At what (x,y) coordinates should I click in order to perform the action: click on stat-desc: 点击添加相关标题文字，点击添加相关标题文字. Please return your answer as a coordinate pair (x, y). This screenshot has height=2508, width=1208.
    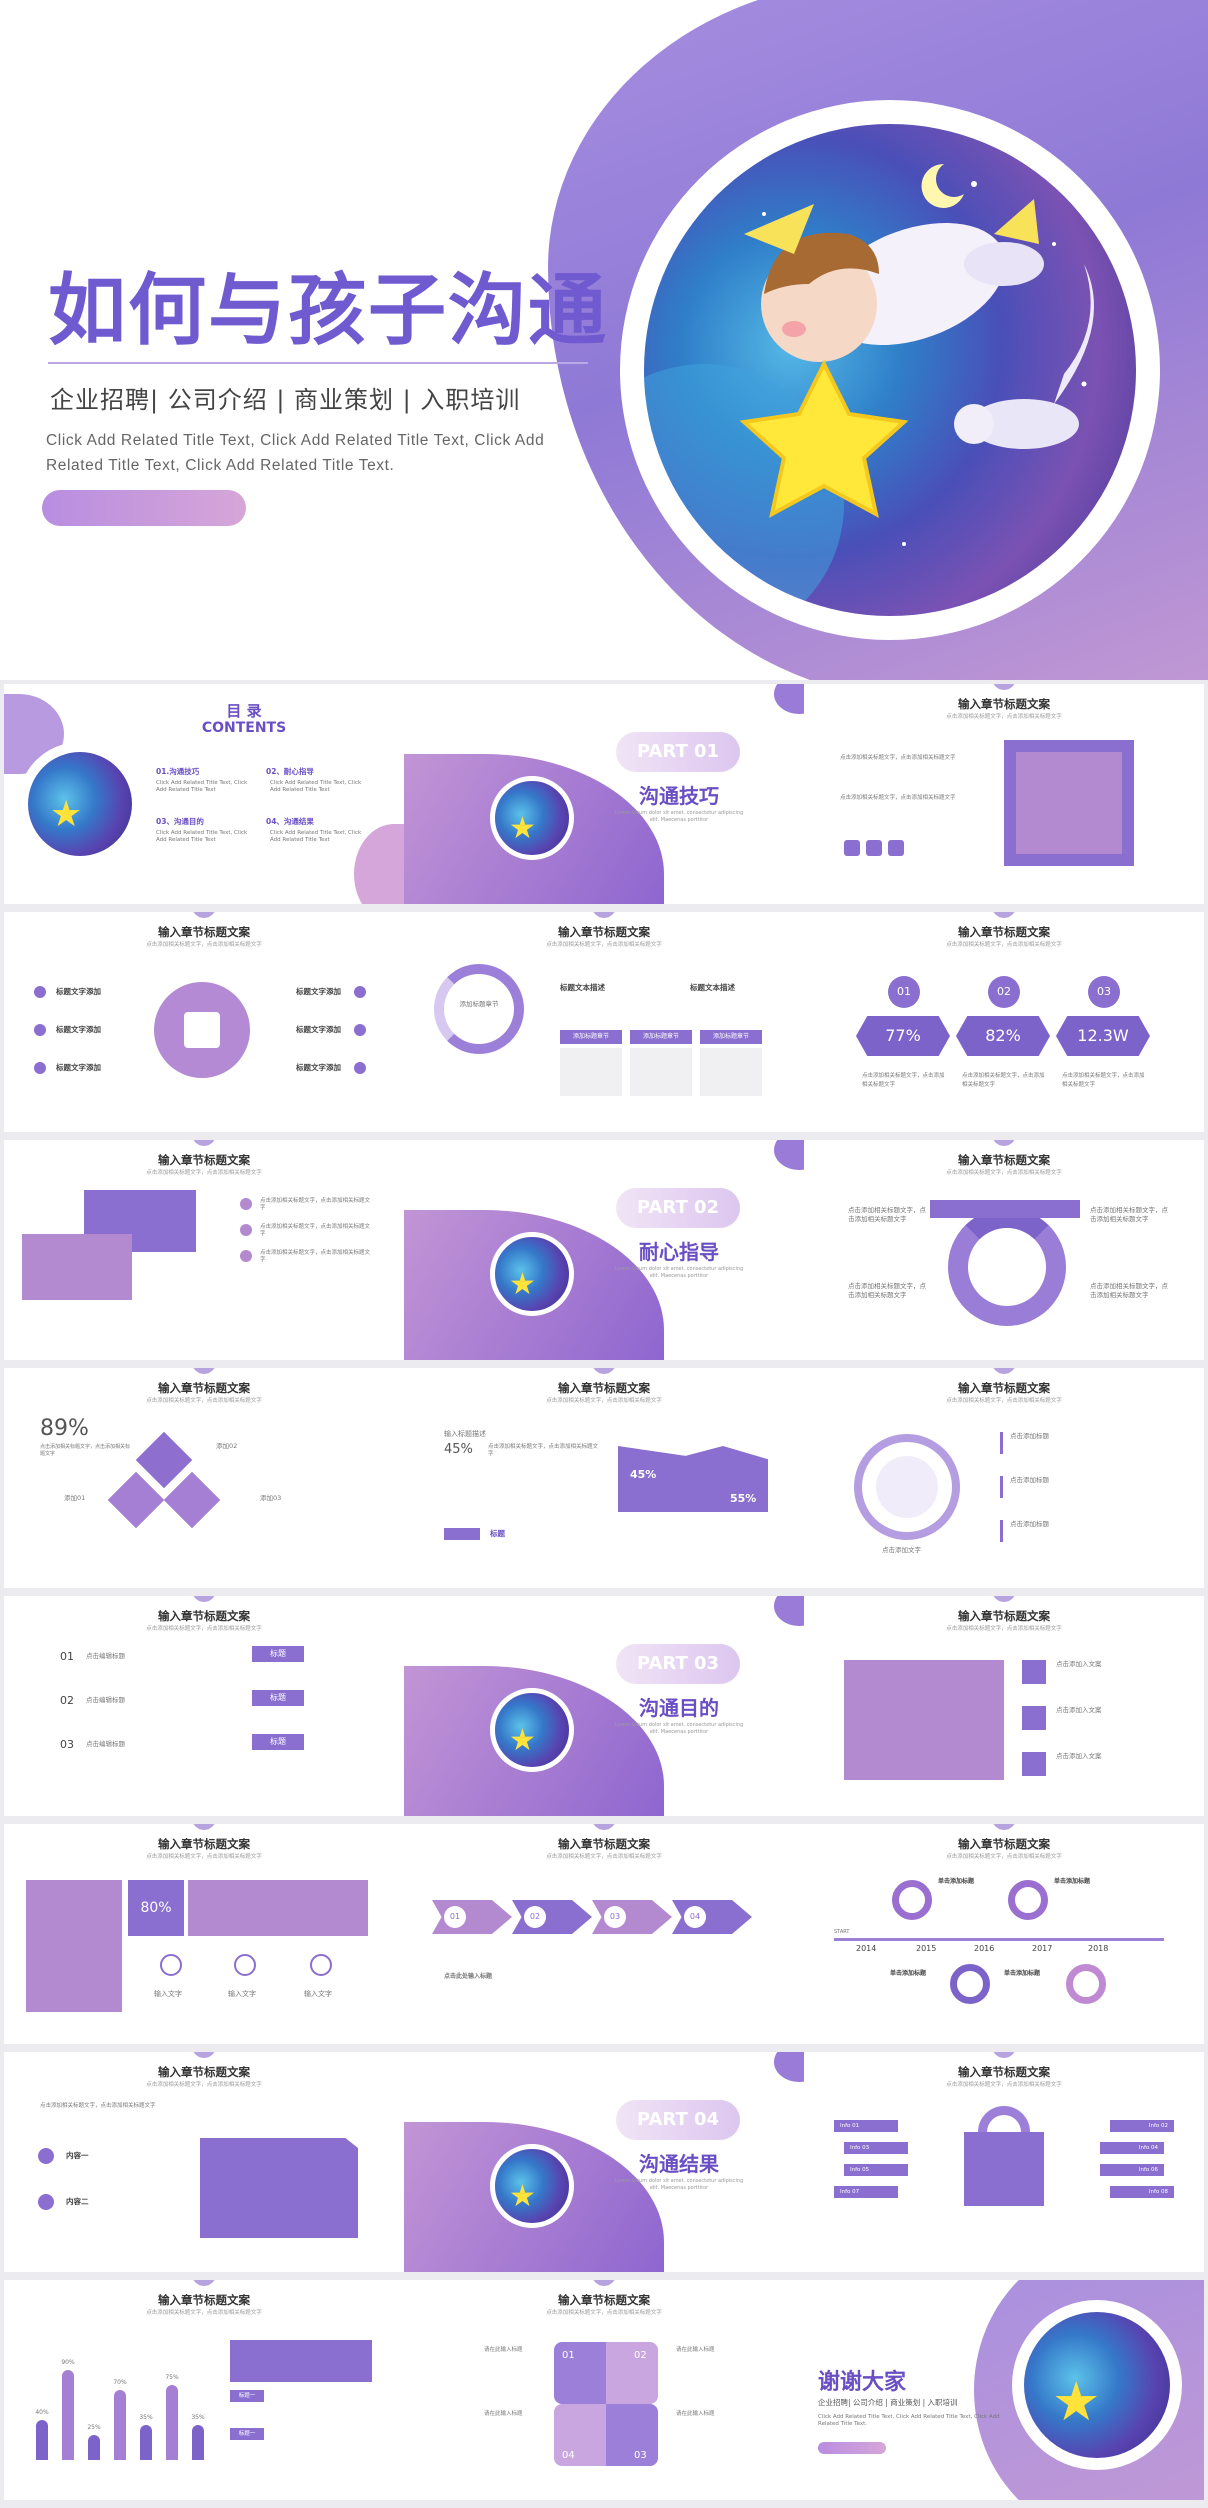
    Looking at the image, I should click on (1103, 1080).